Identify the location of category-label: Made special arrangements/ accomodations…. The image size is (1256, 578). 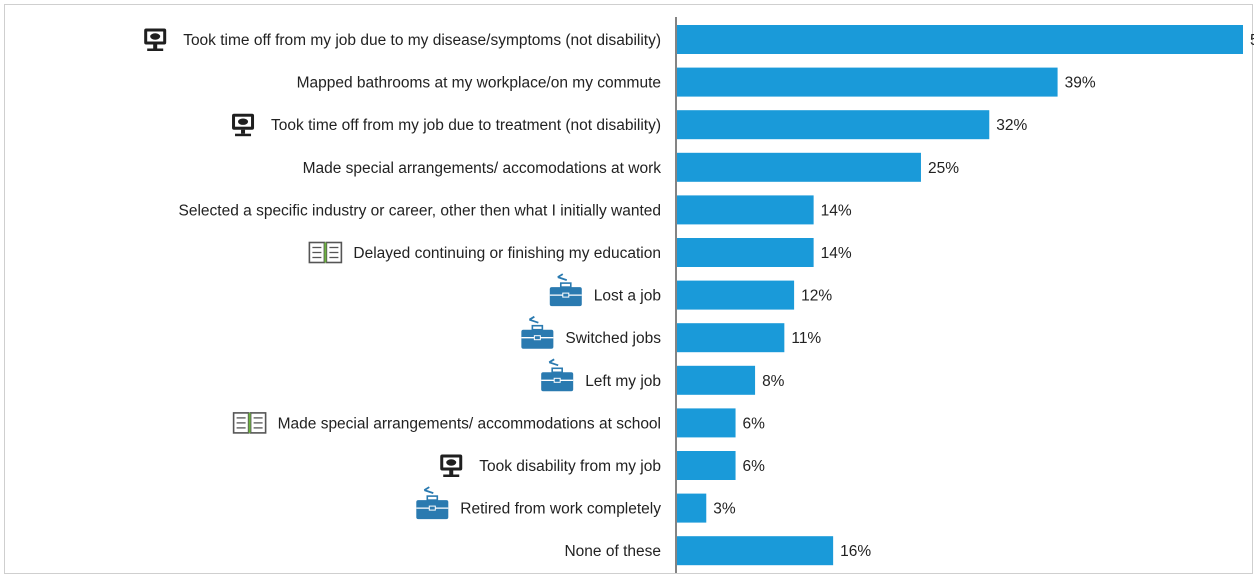
(482, 168).